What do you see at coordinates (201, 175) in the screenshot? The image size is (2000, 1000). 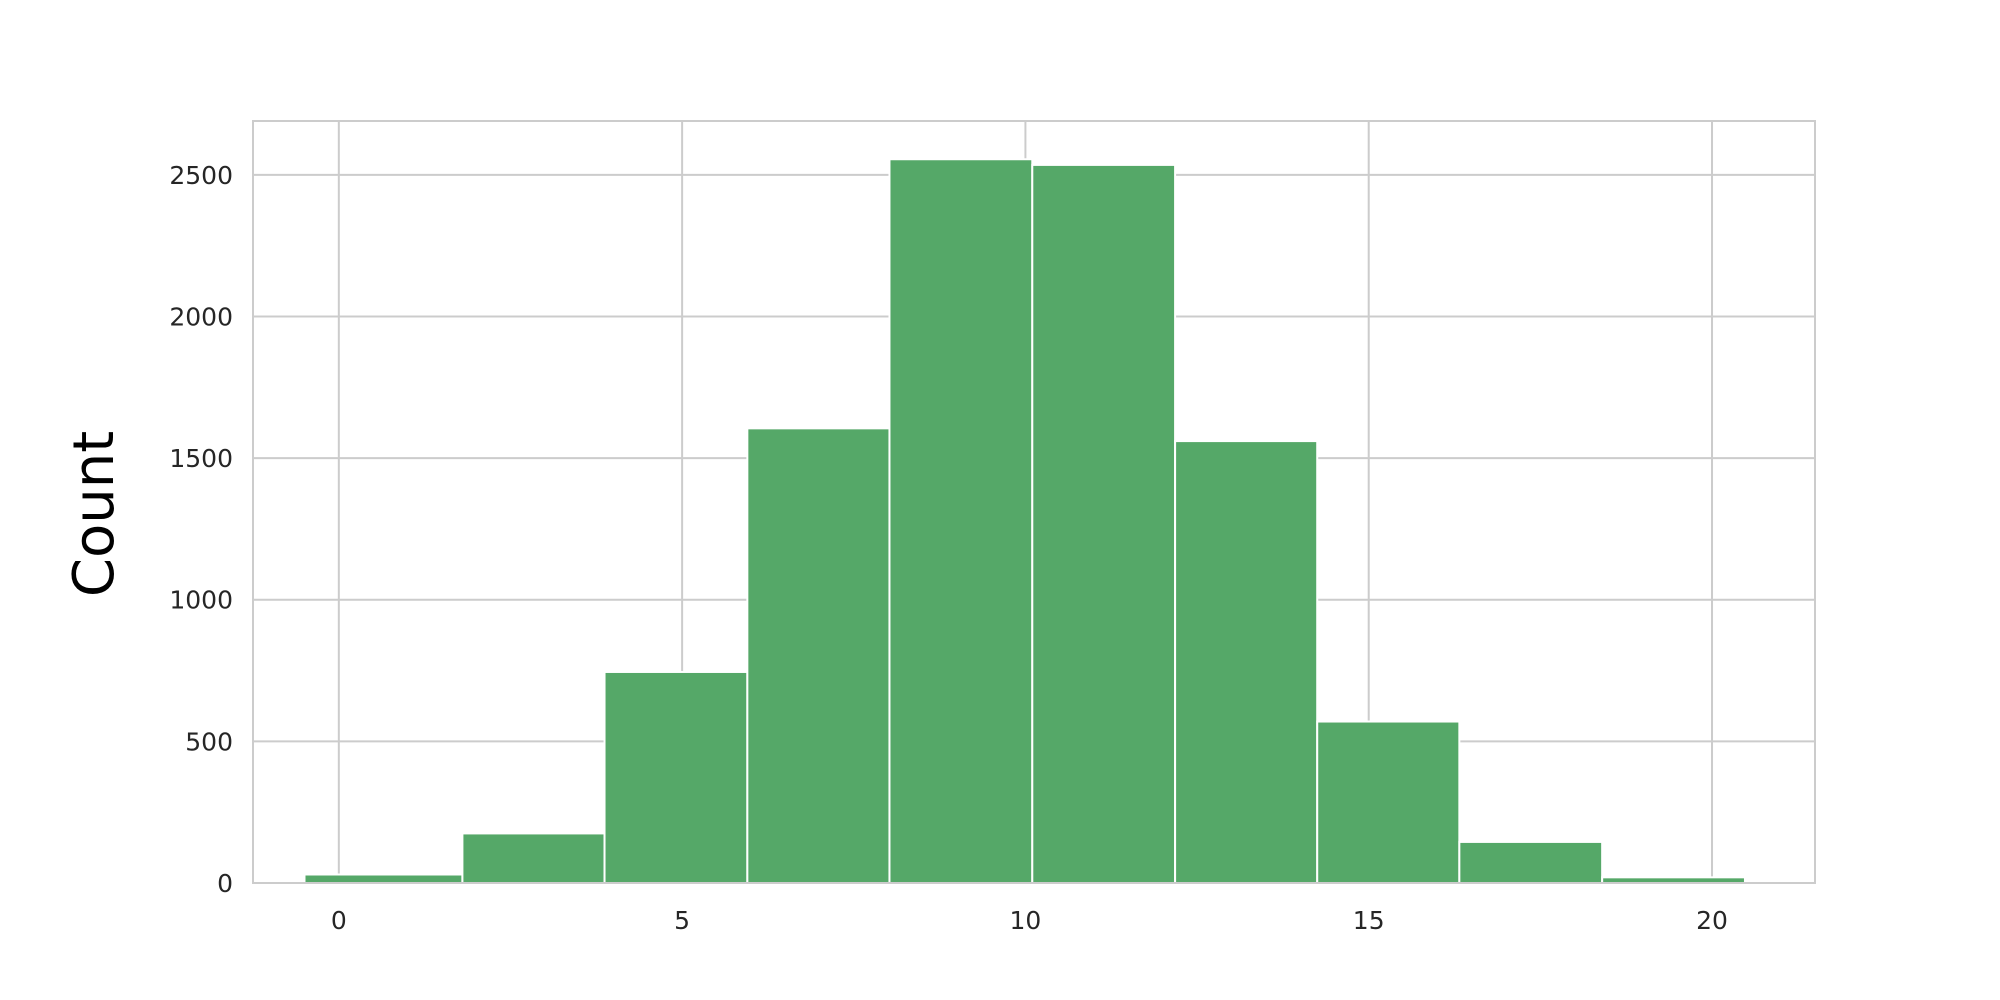 I see `y-tick-label-5: 2500` at bounding box center [201, 175].